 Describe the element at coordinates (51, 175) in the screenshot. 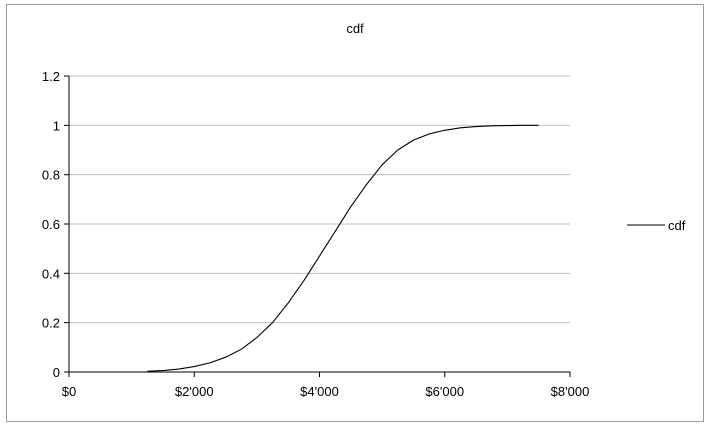

I see `y-tick-label: 0.8` at that location.